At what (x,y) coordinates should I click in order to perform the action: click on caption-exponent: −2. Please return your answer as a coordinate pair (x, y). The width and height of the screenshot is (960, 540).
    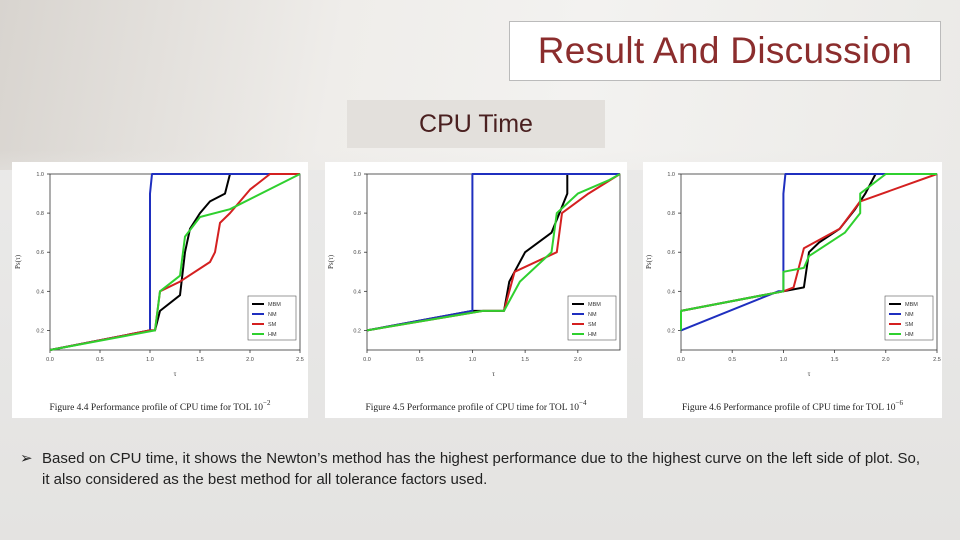
    Looking at the image, I should click on (267, 403).